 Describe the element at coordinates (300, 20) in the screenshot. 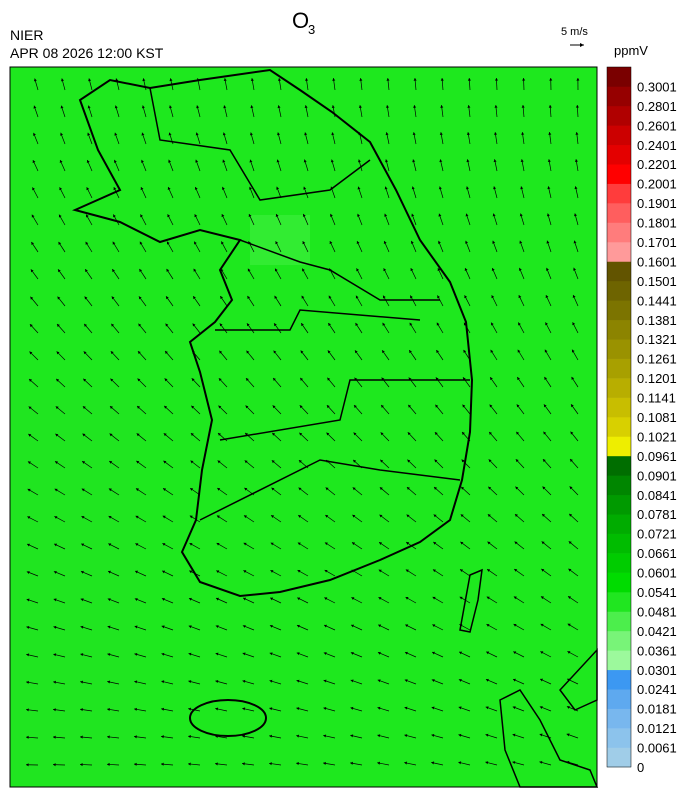

I see `title: O` at that location.